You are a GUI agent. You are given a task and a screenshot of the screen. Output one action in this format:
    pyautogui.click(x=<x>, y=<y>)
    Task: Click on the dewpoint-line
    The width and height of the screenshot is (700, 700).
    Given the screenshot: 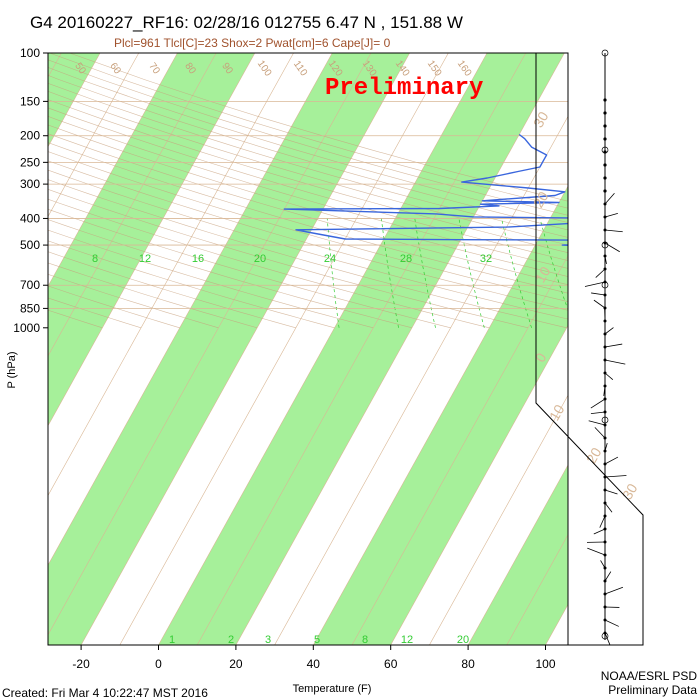 What is the action you would take?
    pyautogui.click(x=425, y=190)
    